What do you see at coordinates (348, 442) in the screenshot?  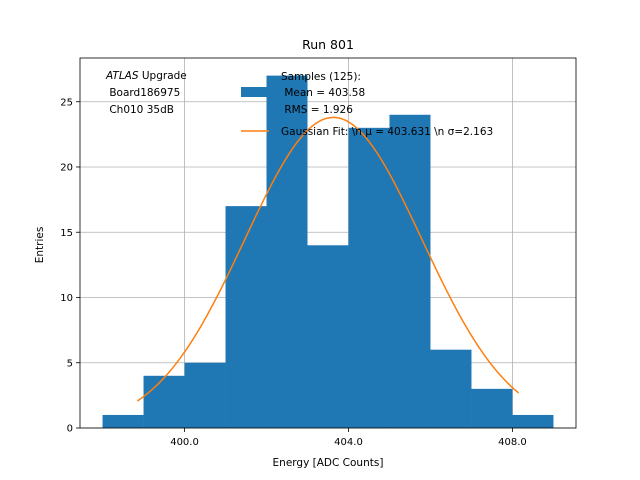 I see `x-tick-label-1: 404.0` at bounding box center [348, 442].